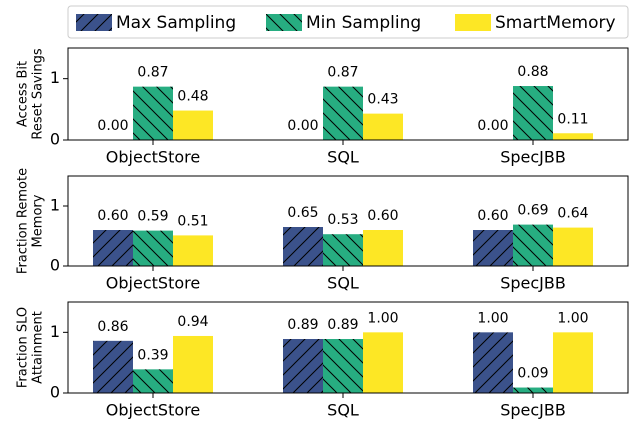  I want to click on value-label: 0.94, so click(192, 322).